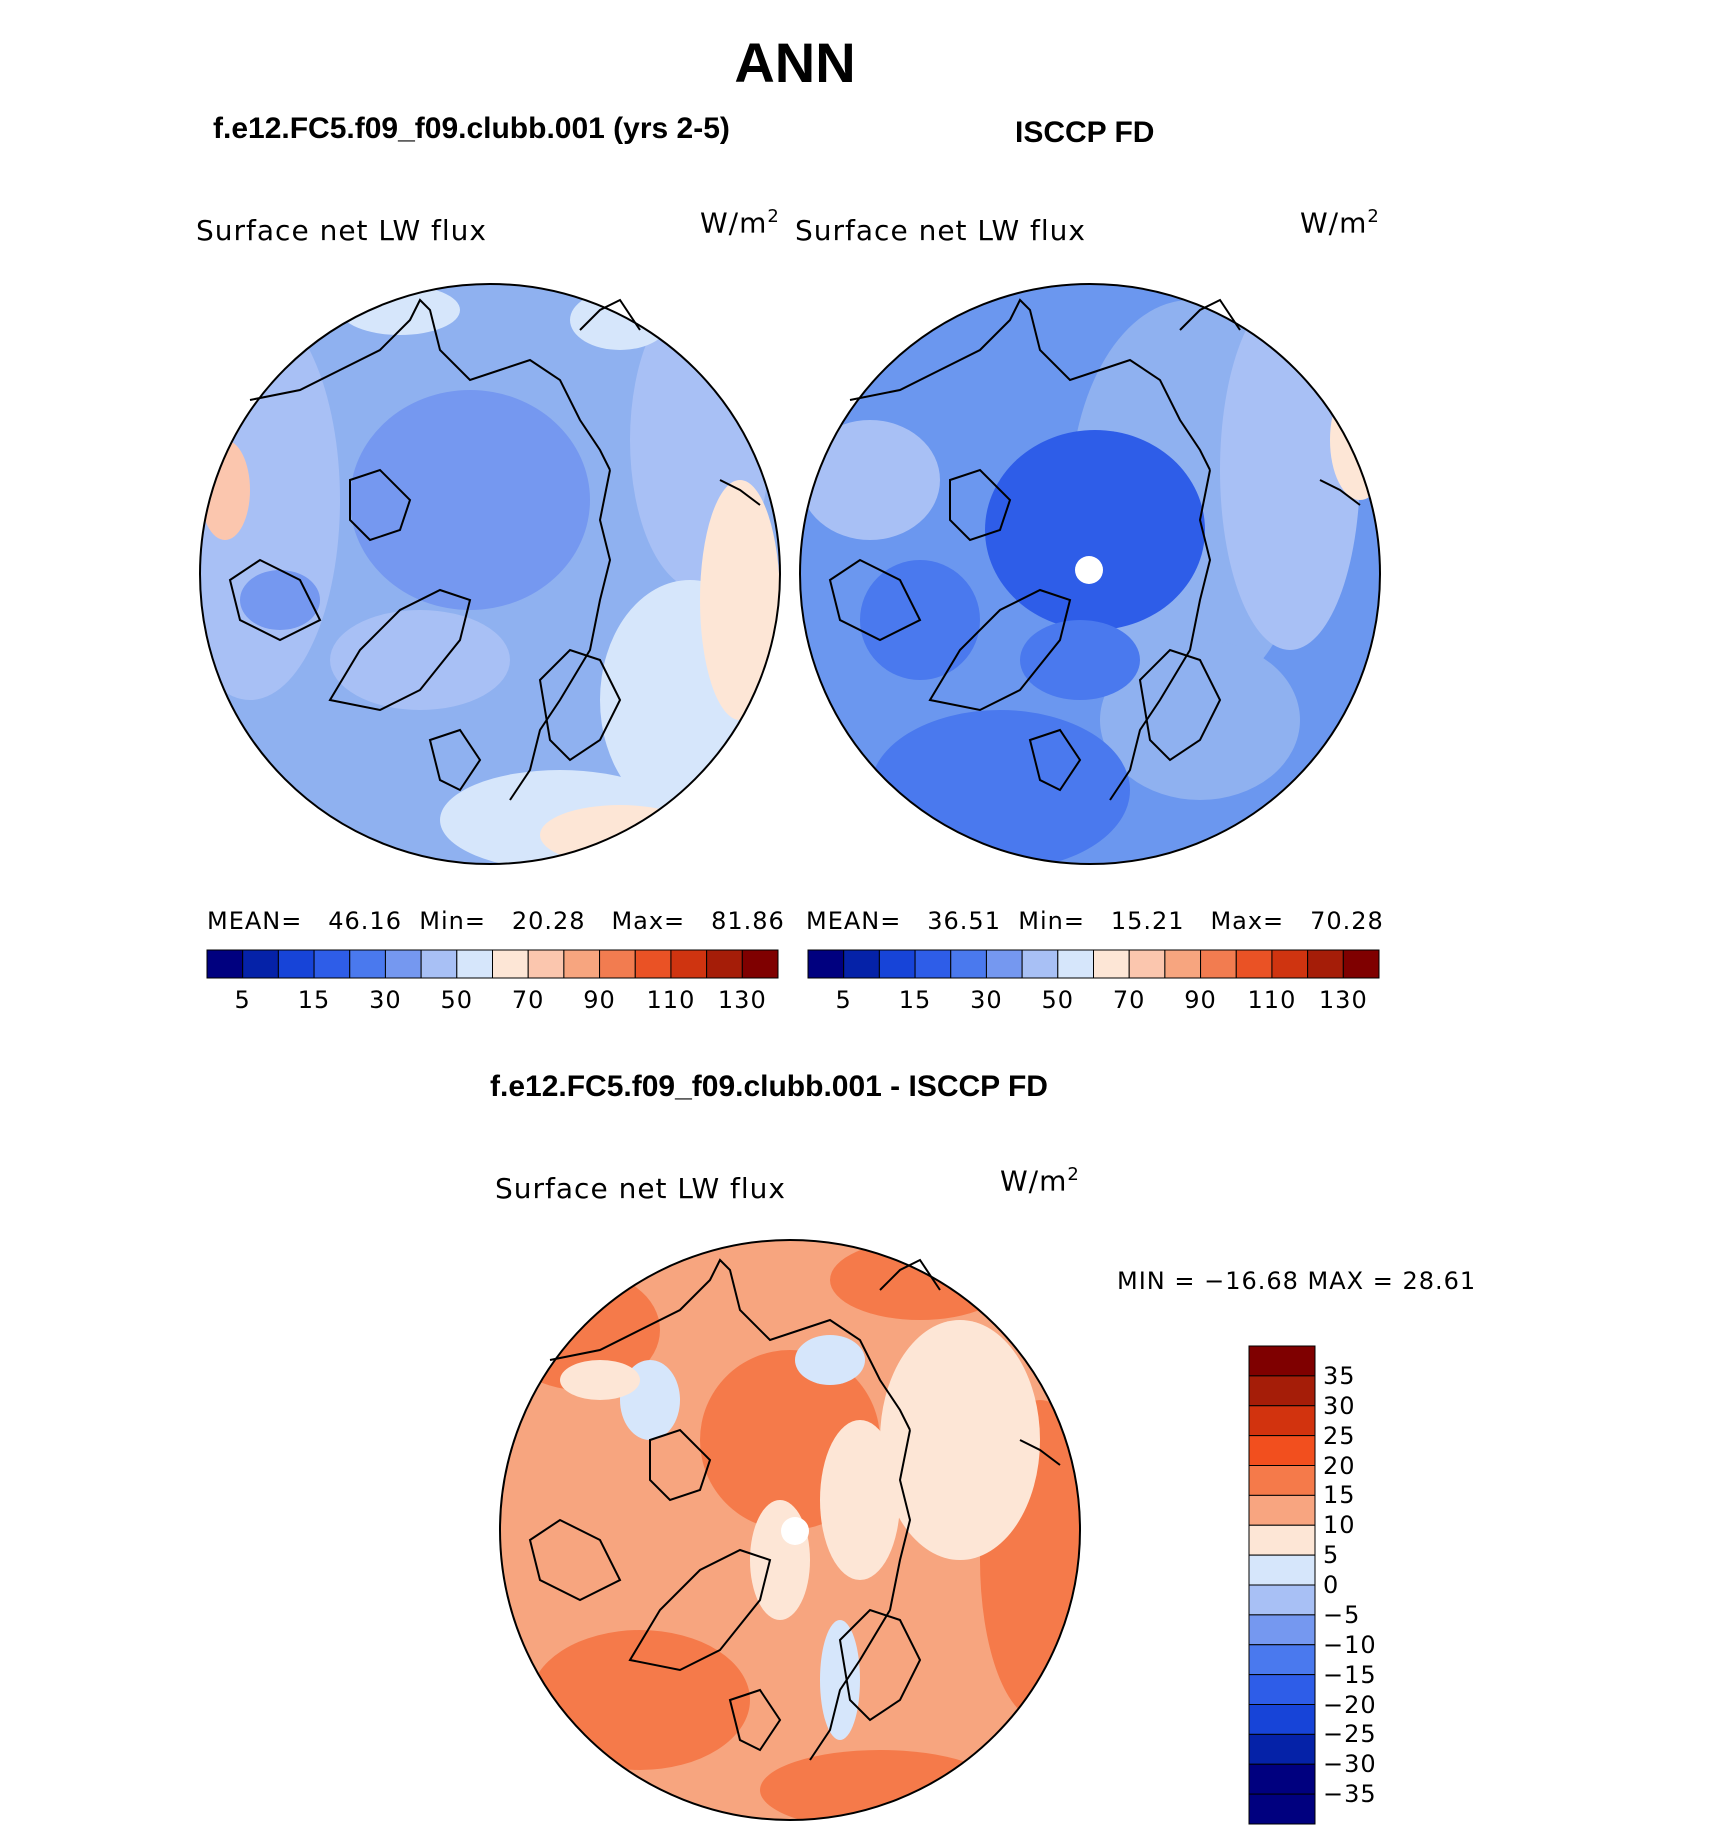 Image resolution: width=1710 pixels, height=1840 pixels. I want to click on map-border-model, so click(490, 574).